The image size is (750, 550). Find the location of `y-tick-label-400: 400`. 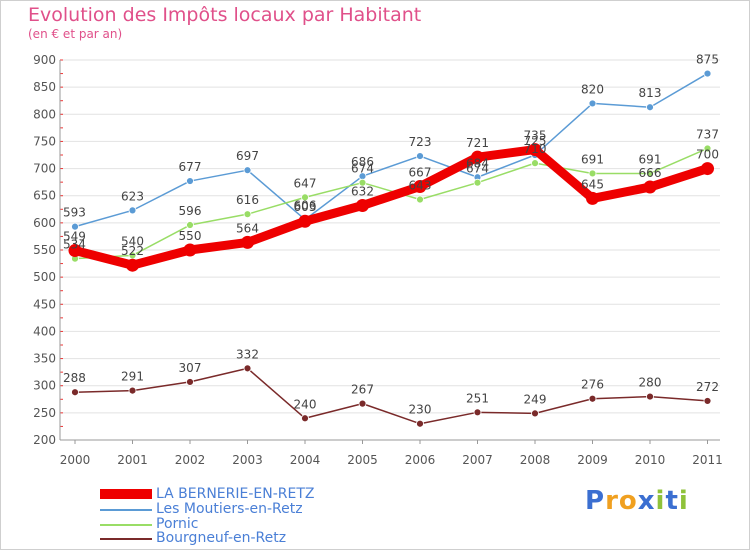

y-tick-label-400: 400 is located at coordinates (44, 331).